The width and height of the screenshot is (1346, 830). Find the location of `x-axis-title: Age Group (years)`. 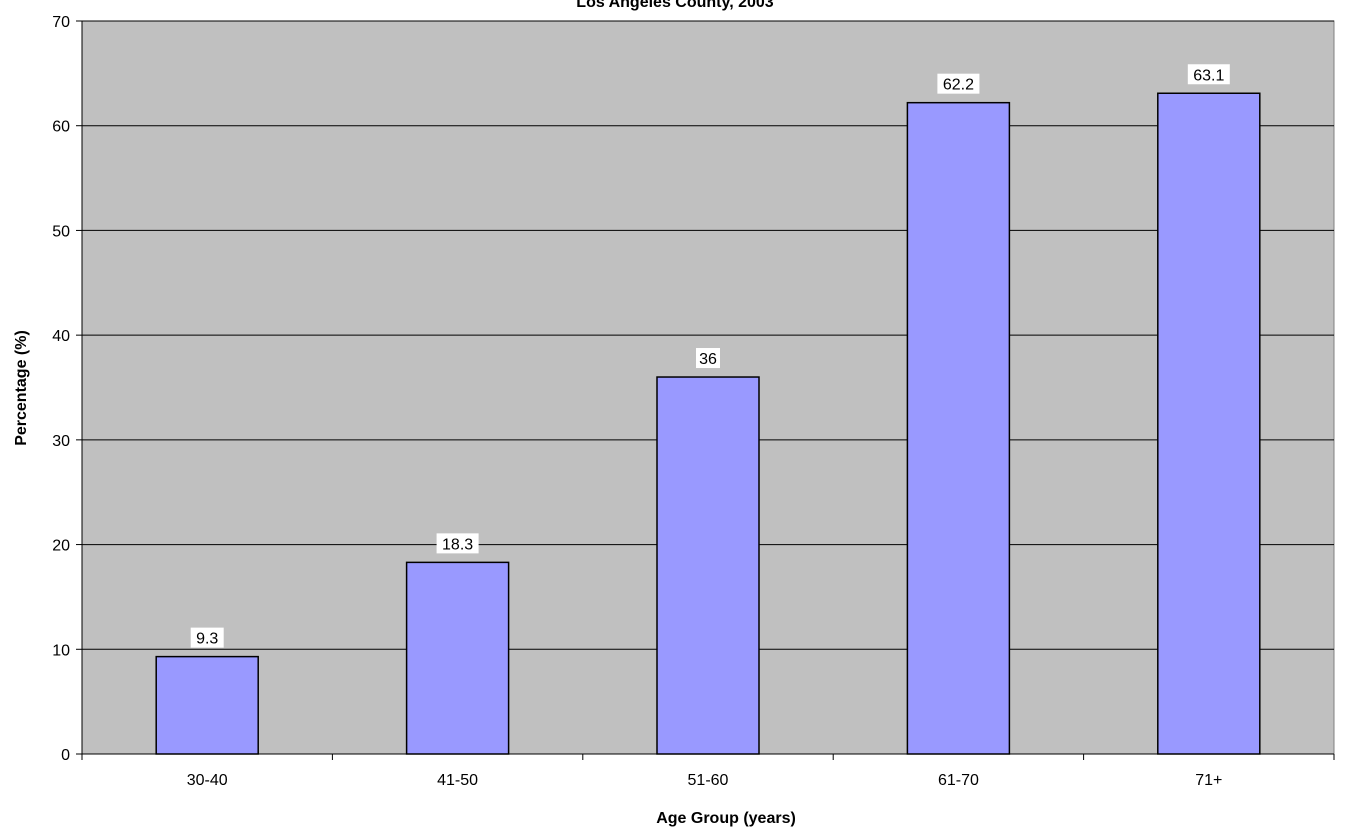

x-axis-title: Age Group (years) is located at coordinates (726, 818).